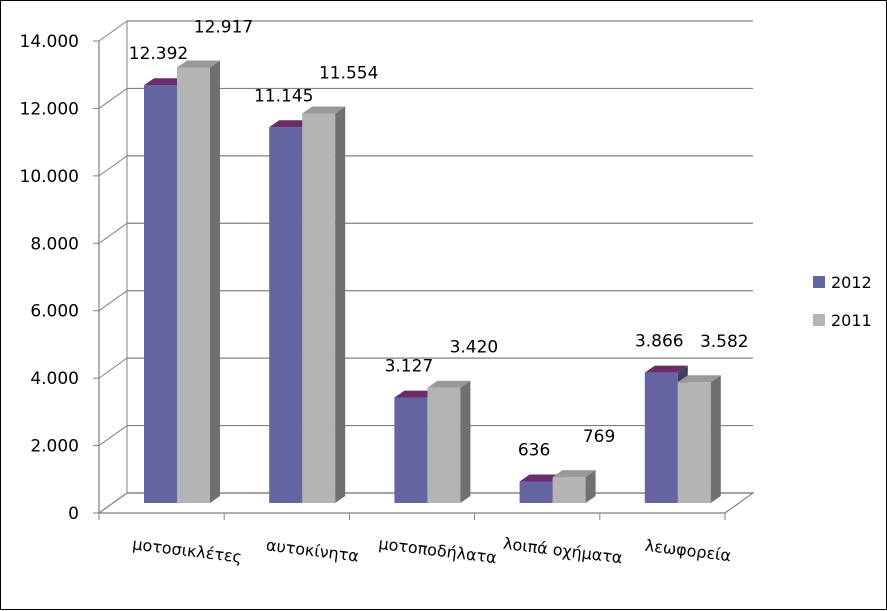  What do you see at coordinates (49, 42) in the screenshot?
I see `y-tick-label: 14.000` at bounding box center [49, 42].